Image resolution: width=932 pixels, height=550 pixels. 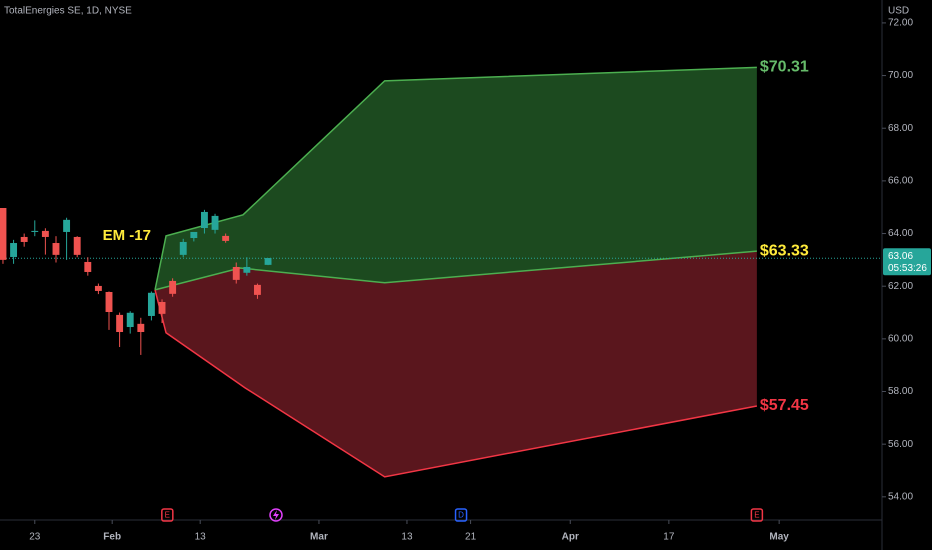 What do you see at coordinates (900, 391) in the screenshot?
I see `y-tick-label: 58.00` at bounding box center [900, 391].